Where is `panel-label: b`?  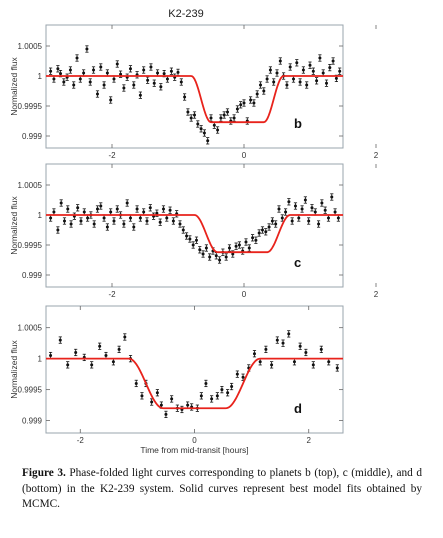
panel-label: b is located at coordinates (298, 123).